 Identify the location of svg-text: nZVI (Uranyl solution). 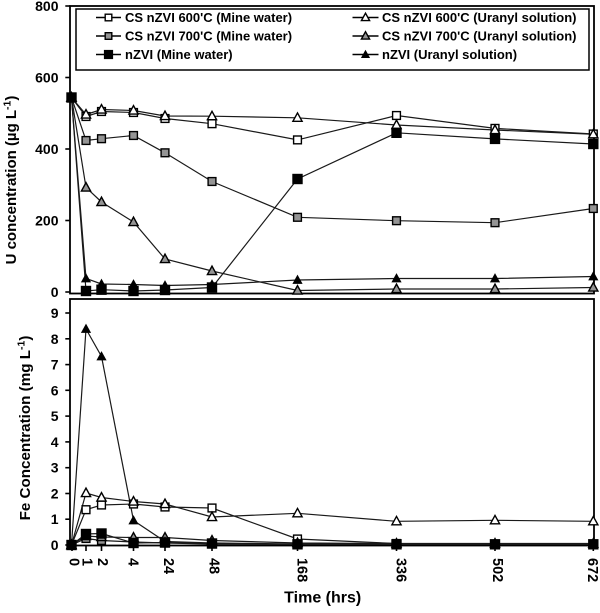
(449, 54).